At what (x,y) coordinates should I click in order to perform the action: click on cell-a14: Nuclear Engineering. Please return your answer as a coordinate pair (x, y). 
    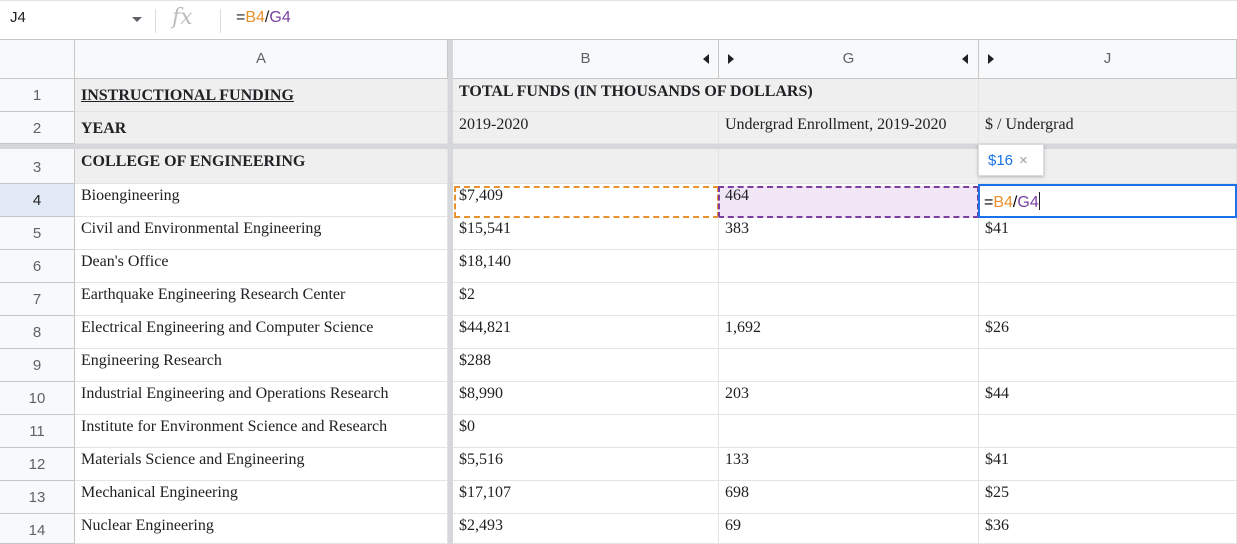
    Looking at the image, I should click on (261, 529).